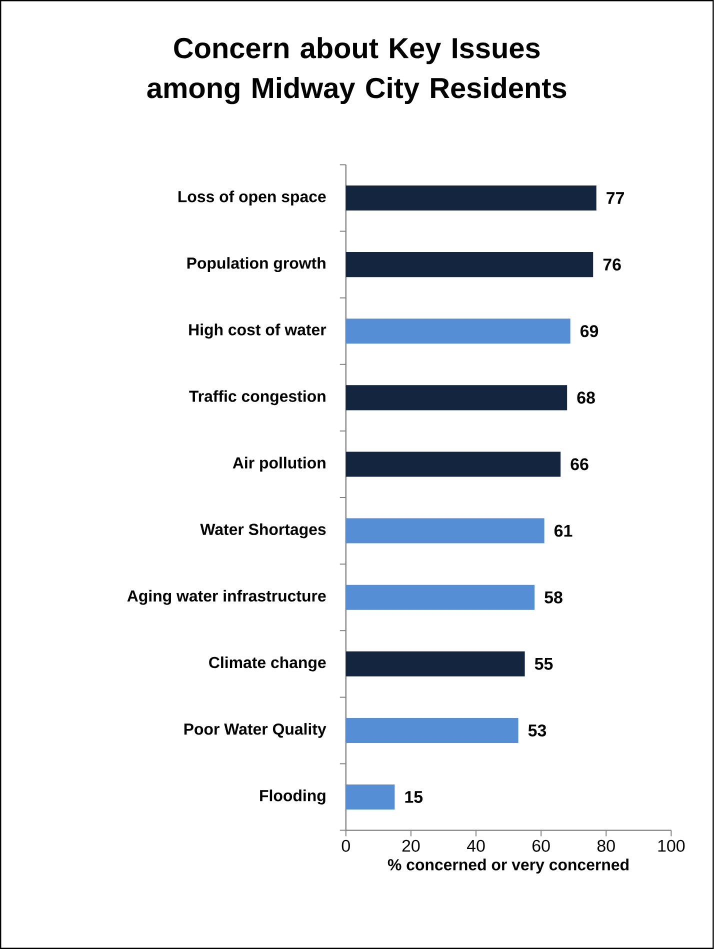 This screenshot has height=949, width=714. What do you see at coordinates (279, 464) in the screenshot?
I see `y-tick-label: Air pollution` at bounding box center [279, 464].